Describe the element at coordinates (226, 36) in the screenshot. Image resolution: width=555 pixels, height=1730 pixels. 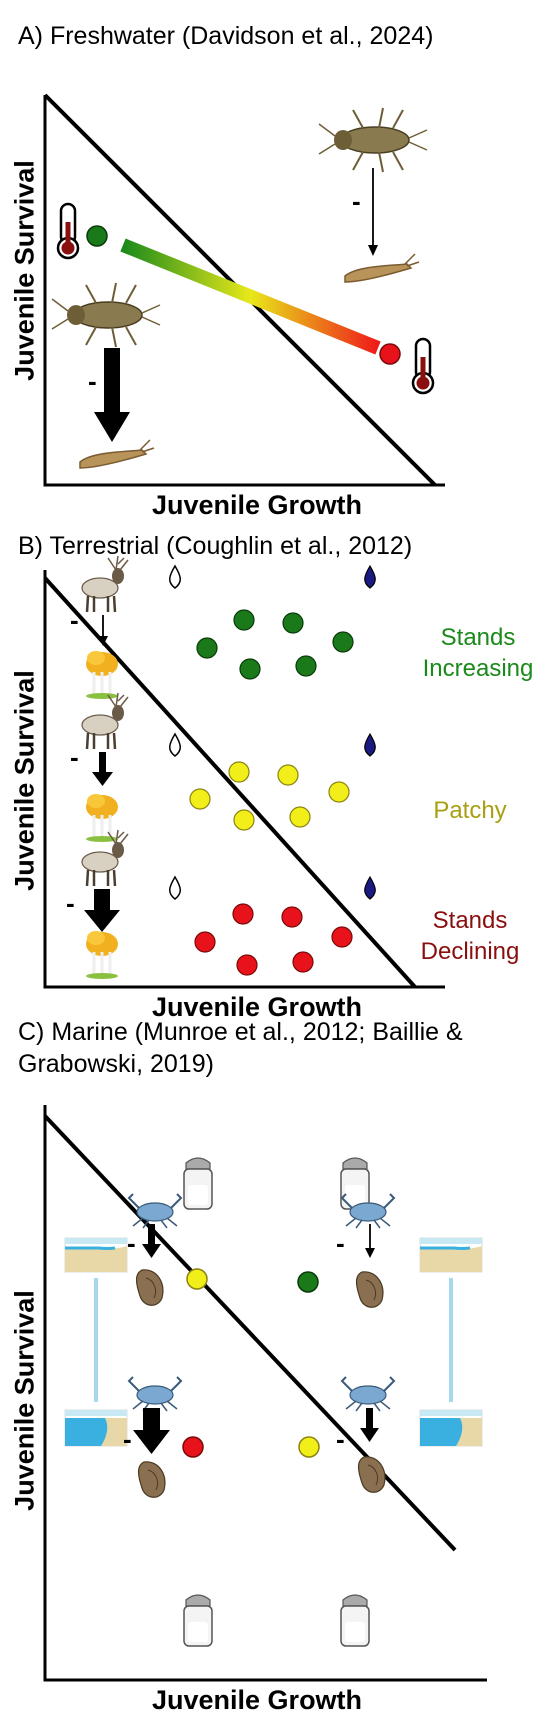
I see `panel-a-title: A) Freshwater (Davidson et al., 2024)` at that location.